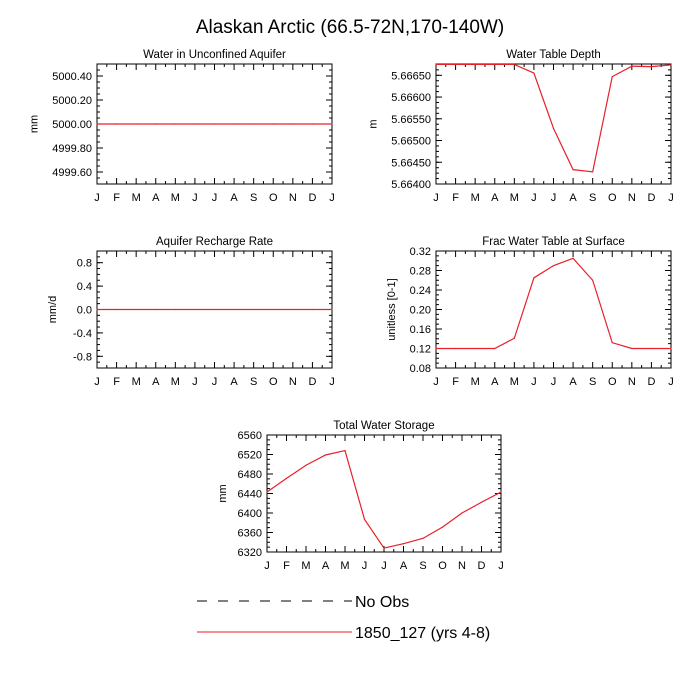 This screenshot has width=700, height=700. What do you see at coordinates (214, 242) in the screenshot?
I see `panel-title: Aquifer Recharge Rate` at bounding box center [214, 242].